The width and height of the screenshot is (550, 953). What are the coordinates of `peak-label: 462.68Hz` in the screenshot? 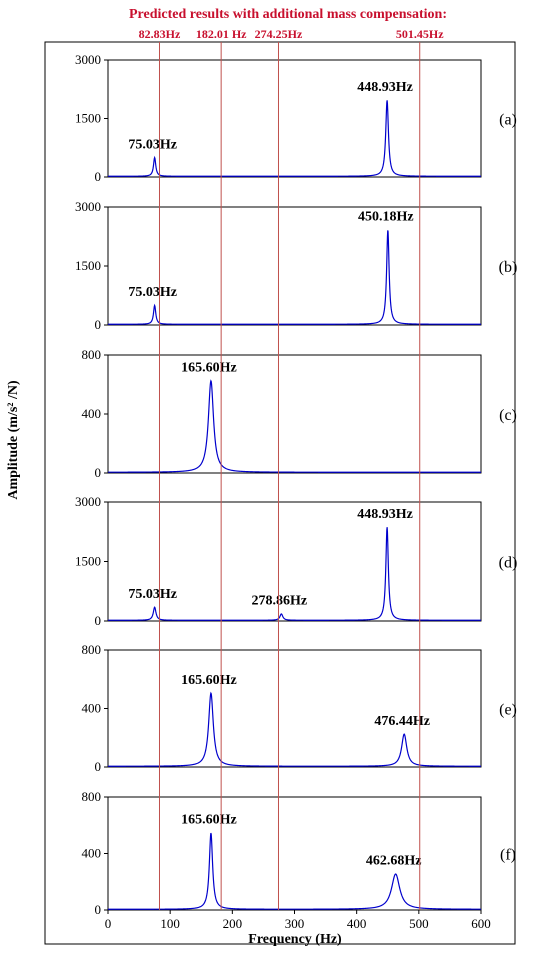 It's located at (394, 861).